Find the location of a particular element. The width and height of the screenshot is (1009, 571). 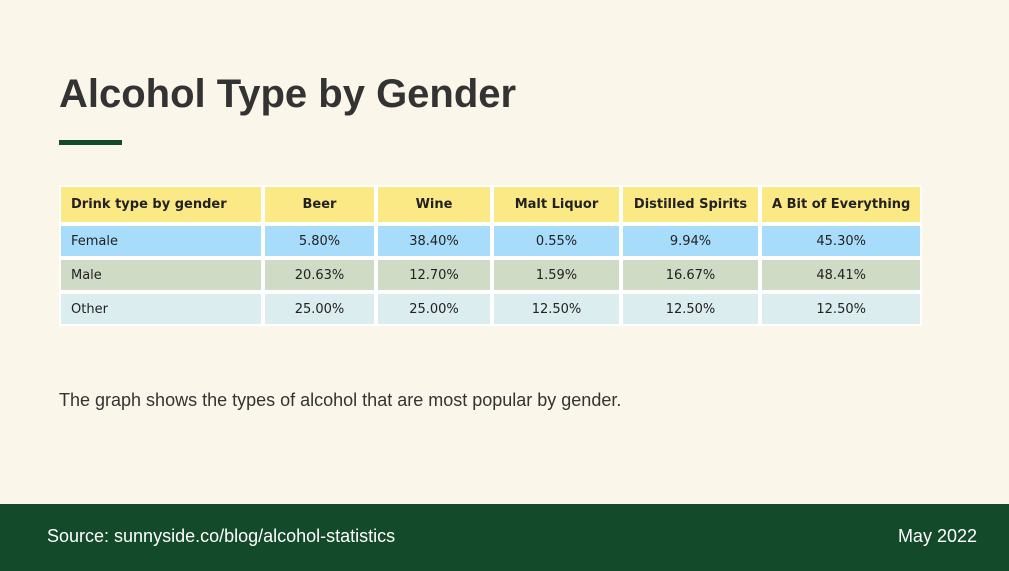

column-header: A Bit of Everything is located at coordinates (841, 204).